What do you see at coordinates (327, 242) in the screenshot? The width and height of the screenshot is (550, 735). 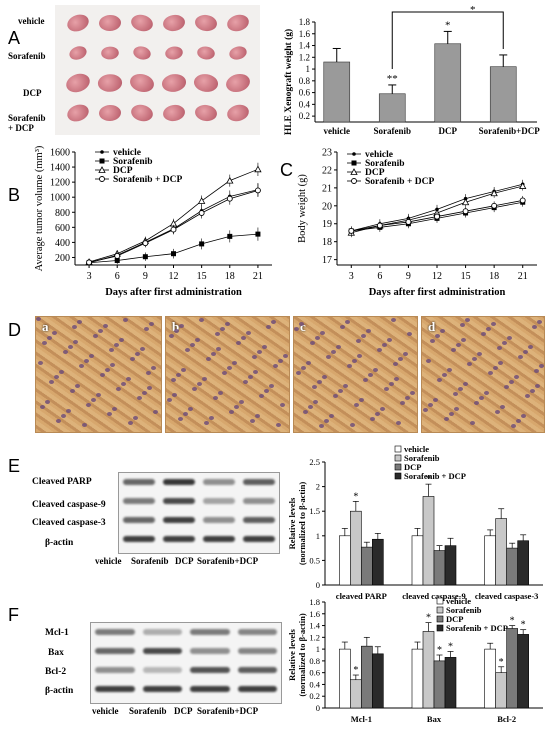 I see `y-tick-label: 18` at bounding box center [327, 242].